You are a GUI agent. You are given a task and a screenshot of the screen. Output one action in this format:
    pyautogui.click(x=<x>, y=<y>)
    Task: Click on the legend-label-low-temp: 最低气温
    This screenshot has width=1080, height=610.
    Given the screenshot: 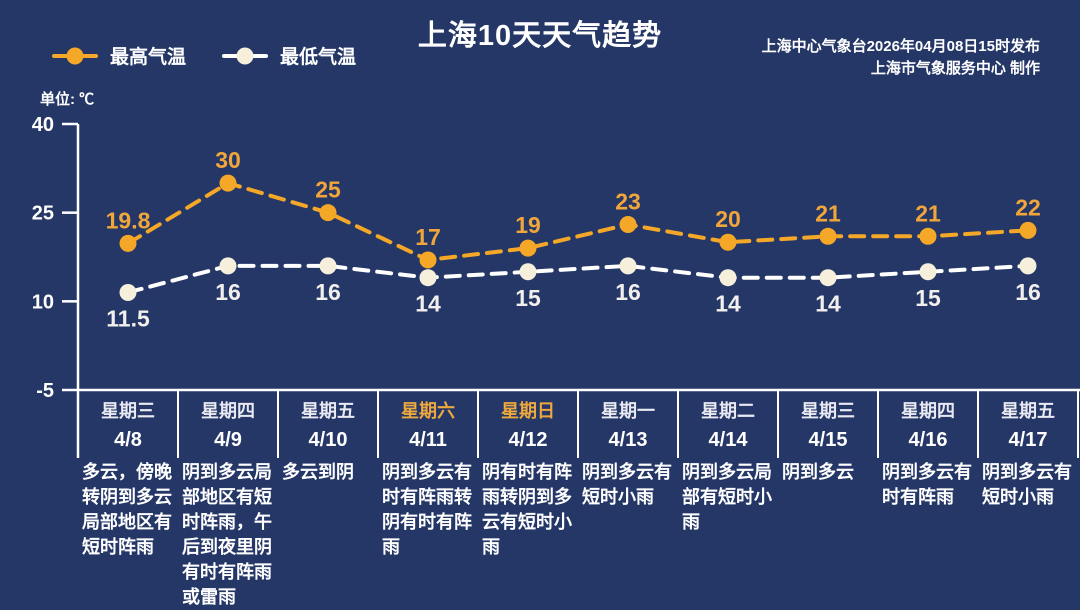 What is the action you would take?
    pyautogui.click(x=318, y=57)
    